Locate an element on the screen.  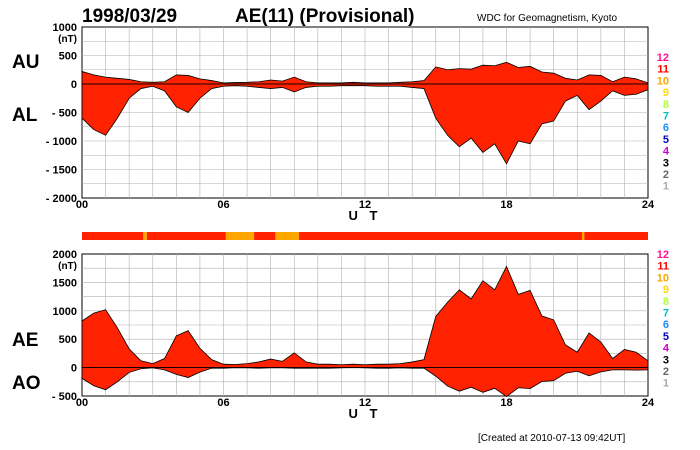
y-tick-label: - 1000 is located at coordinates (61, 142).